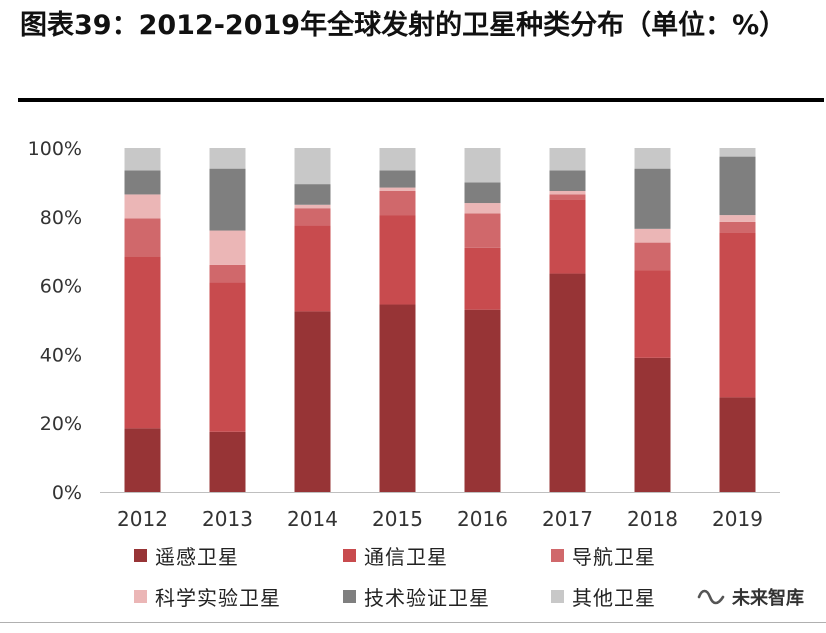 This screenshot has height=633, width=826. Describe the element at coordinates (227, 519) in the screenshot. I see `x-tick-label: 2013` at that location.